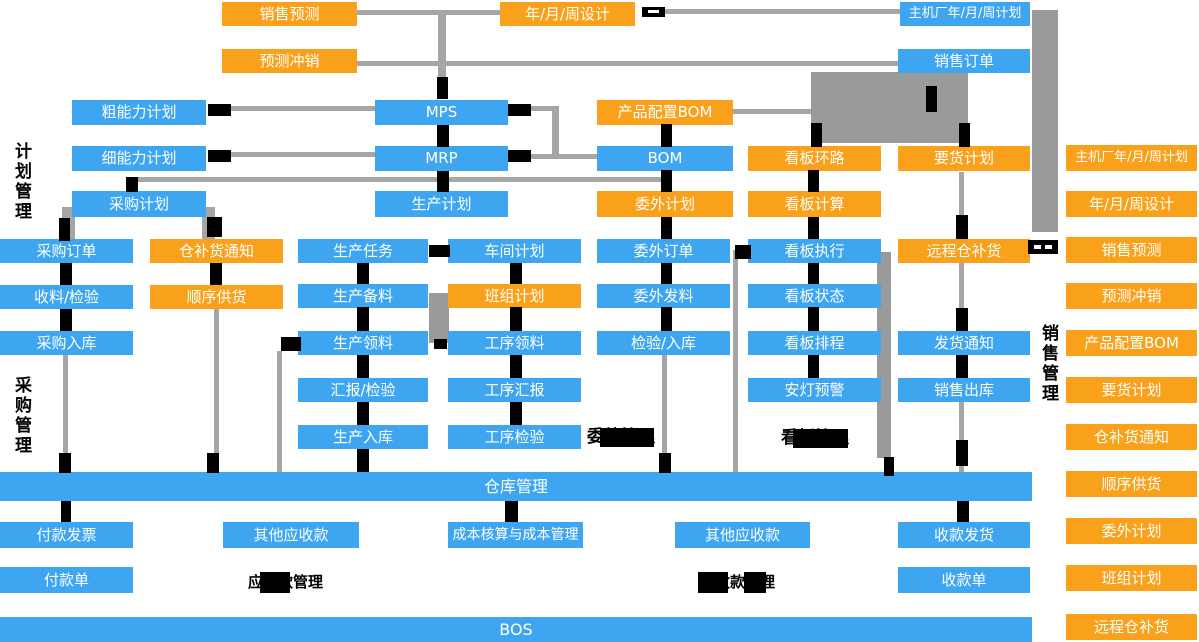 The height and width of the screenshot is (642, 1199). Describe the element at coordinates (515, 535) in the screenshot. I see `cost-accounting: 成本核算与成本管理` at that location.